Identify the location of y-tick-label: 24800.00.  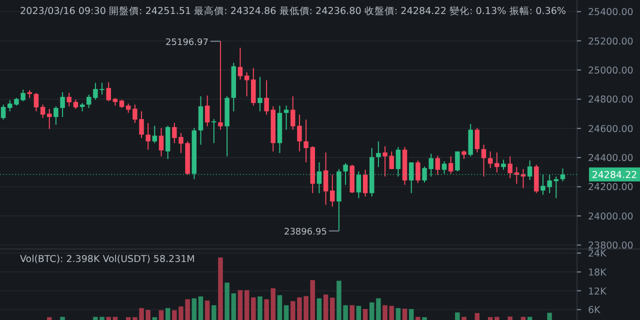
(611, 100).